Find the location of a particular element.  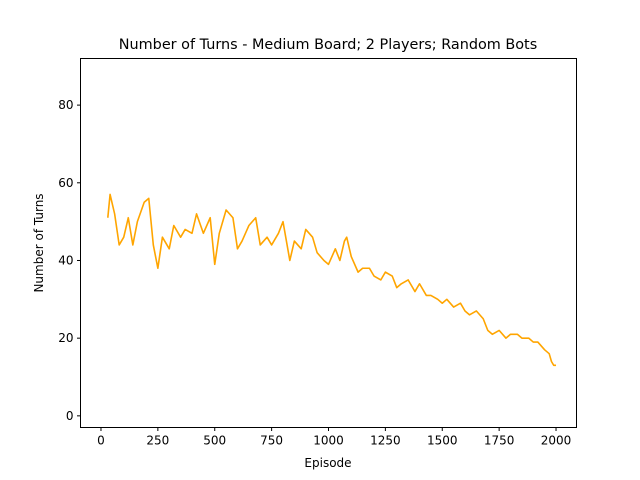

x-axis-ticks: 0 250 500 750 1000 1250 1500 1750 2000 is located at coordinates (334, 437).